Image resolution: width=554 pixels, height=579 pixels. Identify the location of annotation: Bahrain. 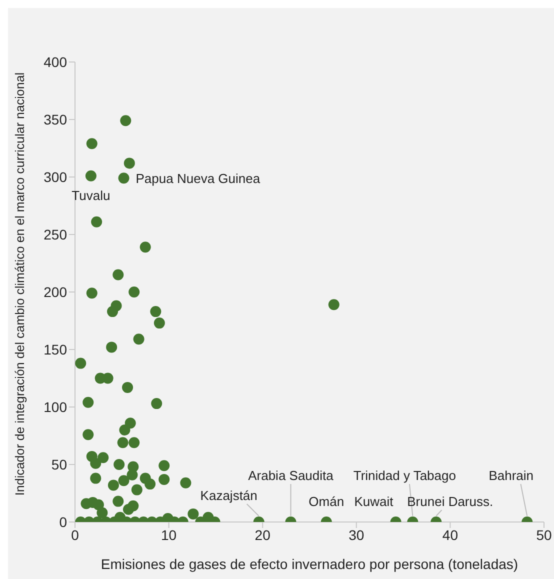
(511, 475).